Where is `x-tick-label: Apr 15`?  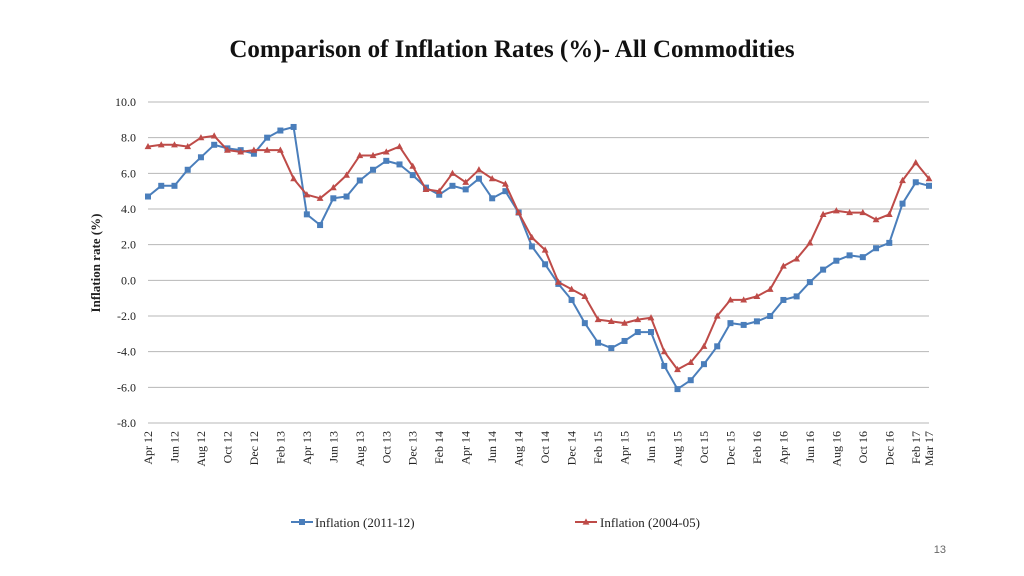
x-tick-label: Apr 15 is located at coordinates (625, 448).